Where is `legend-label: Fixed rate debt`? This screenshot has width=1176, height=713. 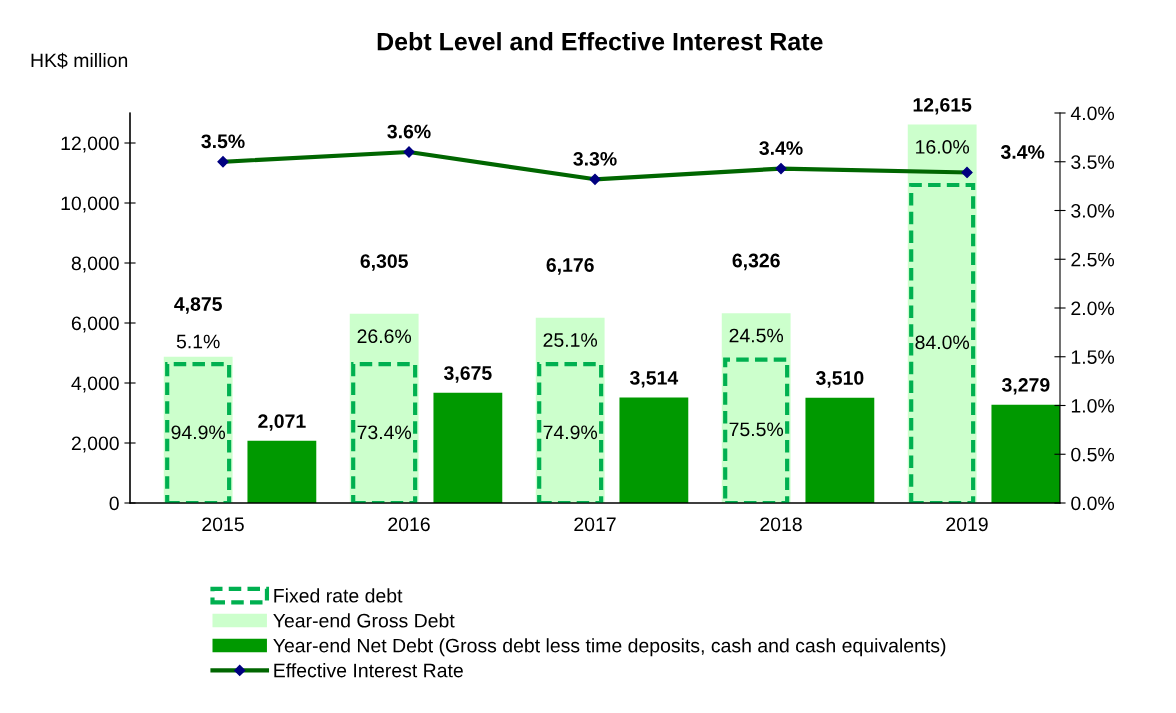
legend-label: Fixed rate debt is located at coordinates (338, 595).